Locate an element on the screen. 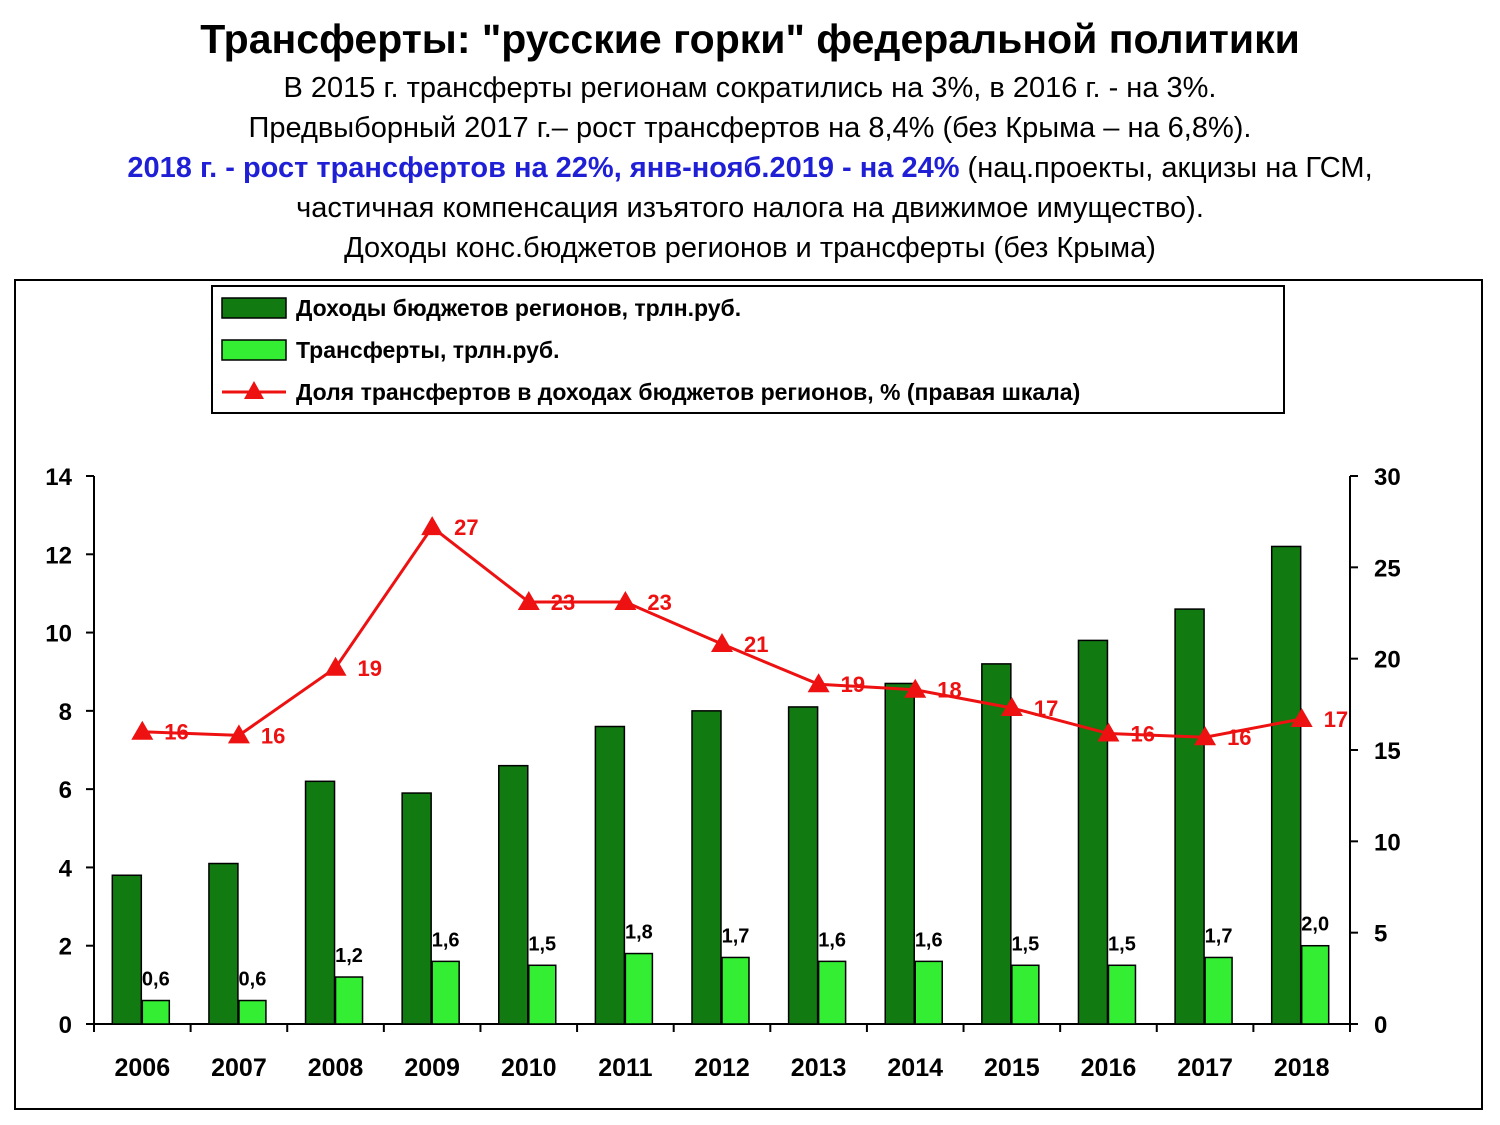  transfers-data-label: 2,0 is located at coordinates (1315, 925).